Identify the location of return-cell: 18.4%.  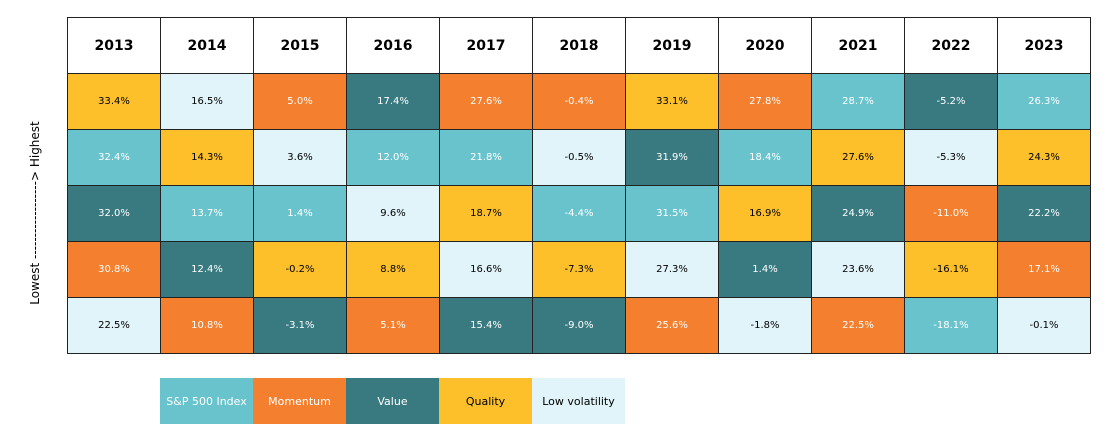
(765, 157).